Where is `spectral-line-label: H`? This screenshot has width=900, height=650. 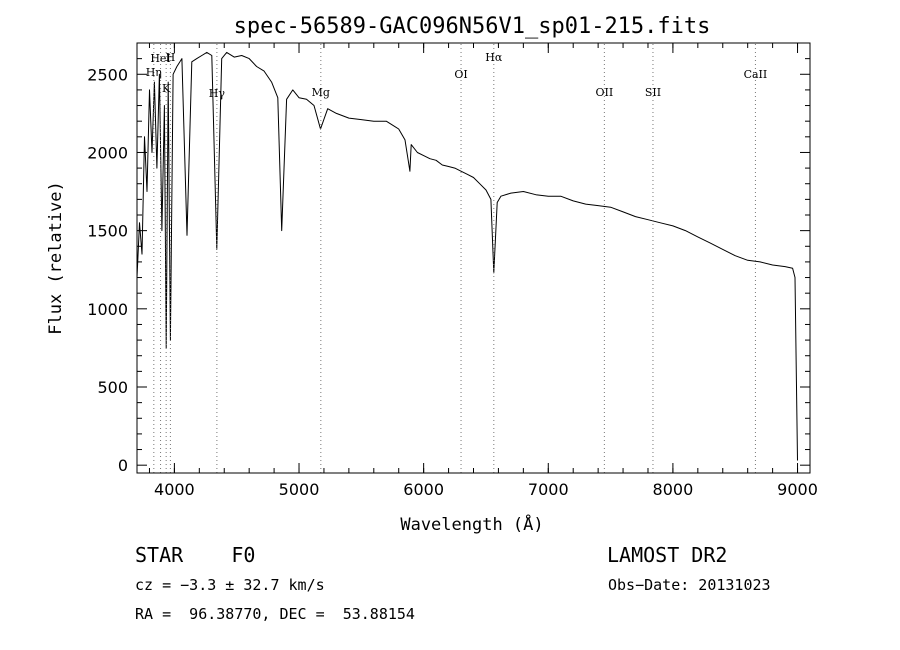
spectral-line-label: H is located at coordinates (171, 57).